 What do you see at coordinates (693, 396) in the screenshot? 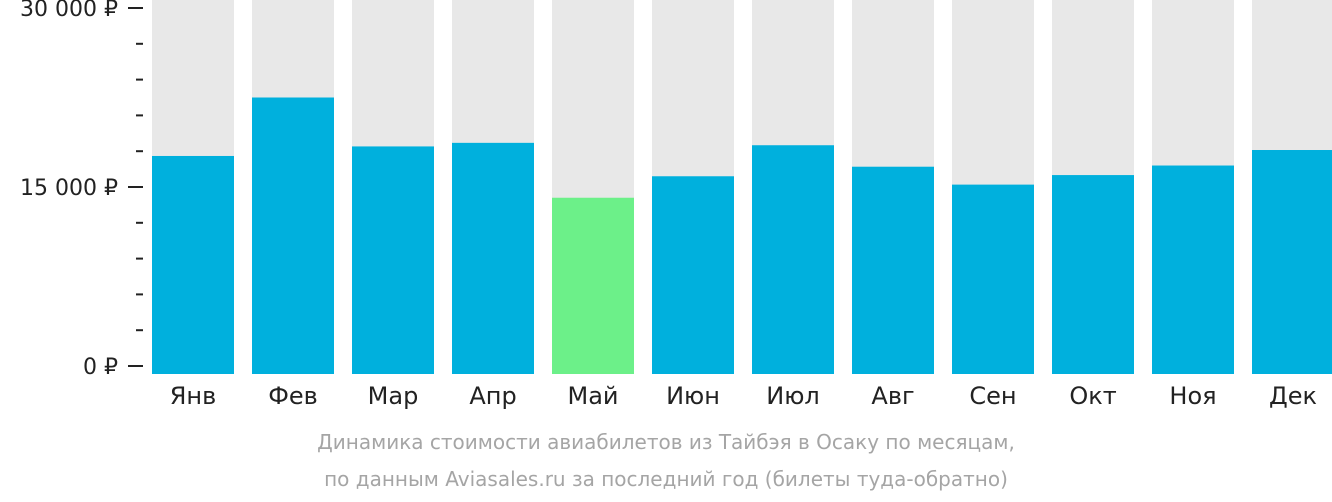
I see `x-tick-label: Июн` at bounding box center [693, 396].